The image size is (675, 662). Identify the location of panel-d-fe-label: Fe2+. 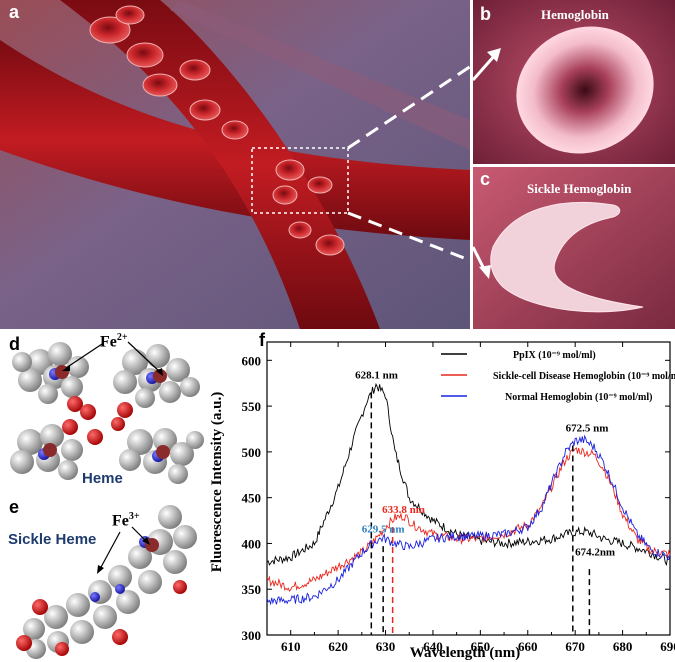
(114, 341).